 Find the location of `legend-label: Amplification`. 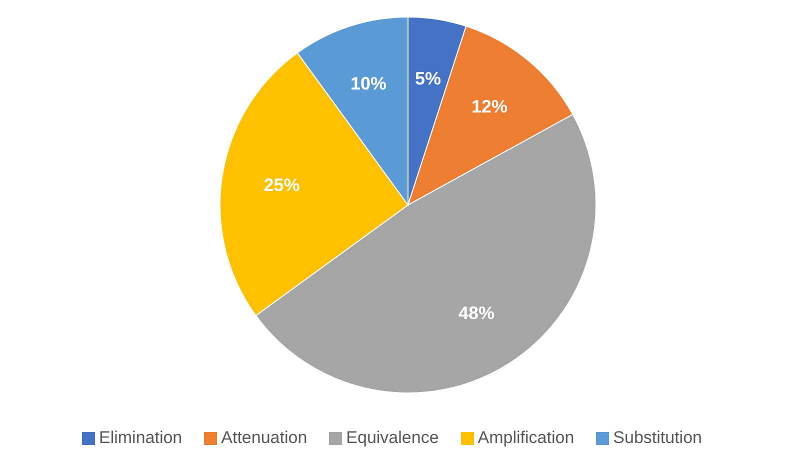

legend-label: Amplification is located at coordinates (526, 437).